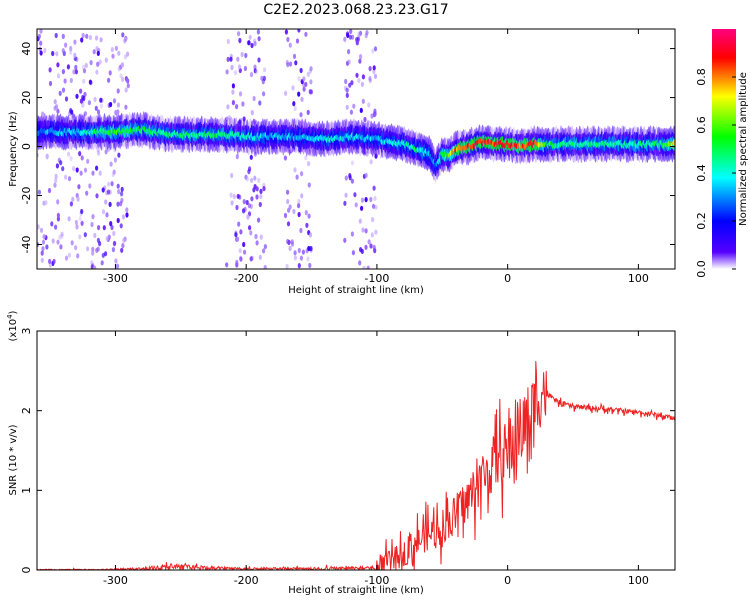  Describe the element at coordinates (673, 142) in the screenshot. I see `ridge-cell` at that location.